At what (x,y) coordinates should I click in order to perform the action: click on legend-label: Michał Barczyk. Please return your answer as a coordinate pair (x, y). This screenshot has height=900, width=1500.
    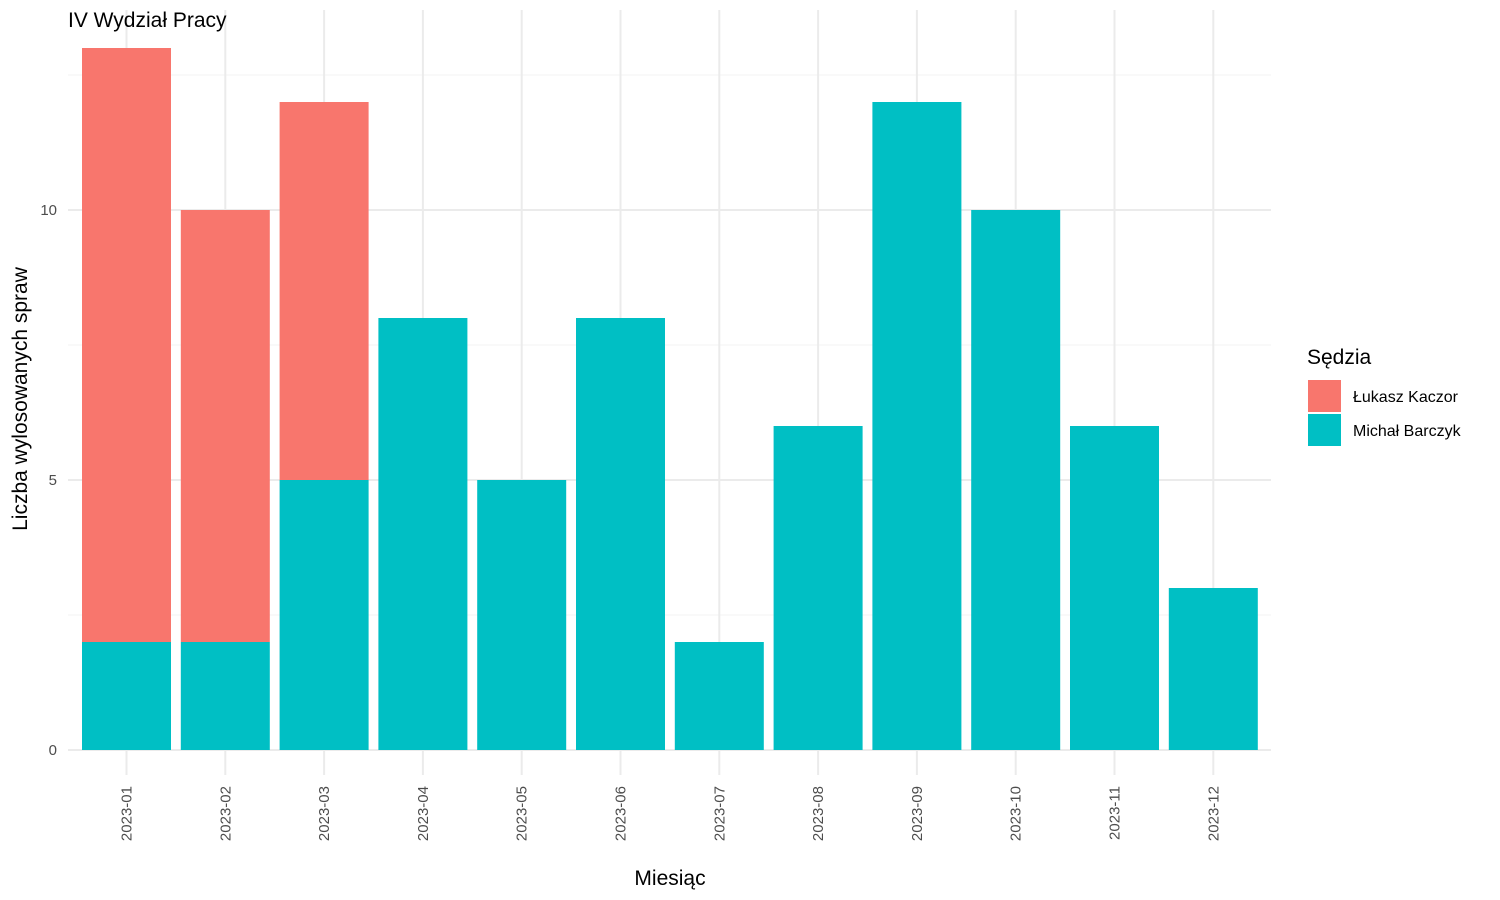
    Looking at the image, I should click on (1407, 431).